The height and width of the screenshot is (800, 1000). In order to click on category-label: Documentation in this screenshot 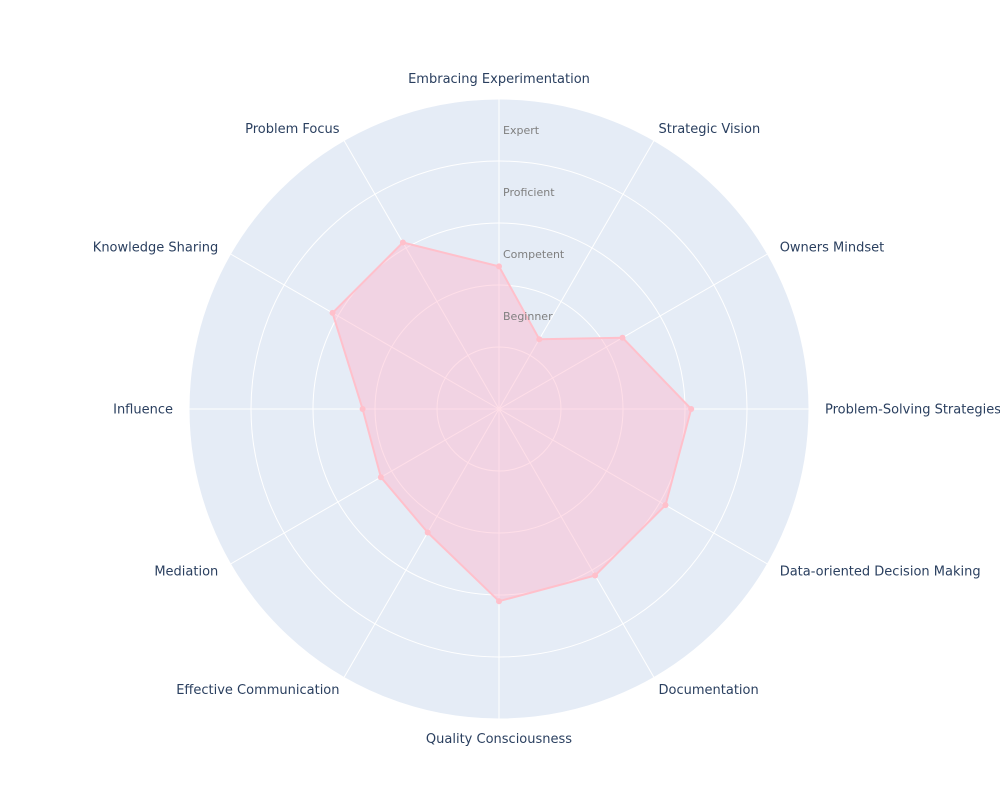, I will do `click(709, 690)`.